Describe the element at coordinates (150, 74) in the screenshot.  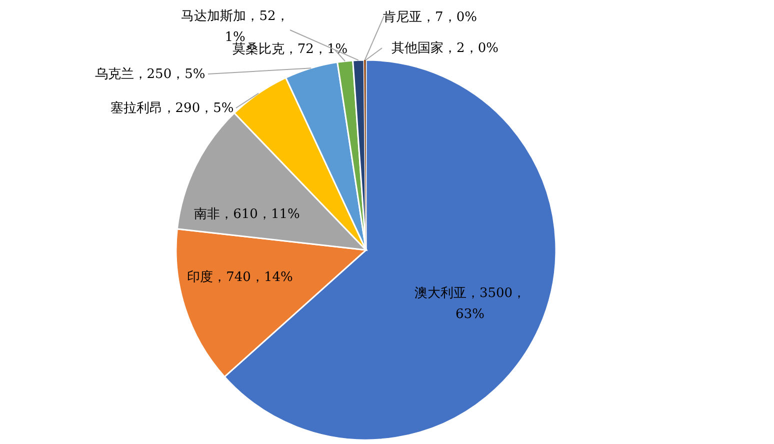
I see `slice-label: 乌克兰，250，5%` at that location.